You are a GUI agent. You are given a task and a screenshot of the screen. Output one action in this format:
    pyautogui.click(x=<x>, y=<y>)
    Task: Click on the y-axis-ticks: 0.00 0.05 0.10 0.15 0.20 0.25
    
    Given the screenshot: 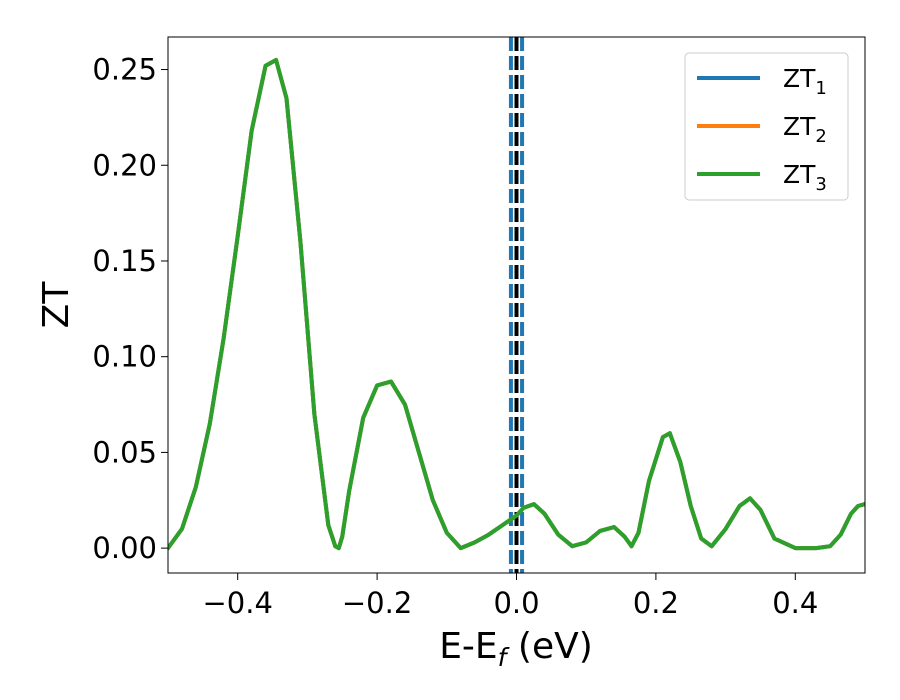 What is the action you would take?
    pyautogui.click(x=130, y=309)
    